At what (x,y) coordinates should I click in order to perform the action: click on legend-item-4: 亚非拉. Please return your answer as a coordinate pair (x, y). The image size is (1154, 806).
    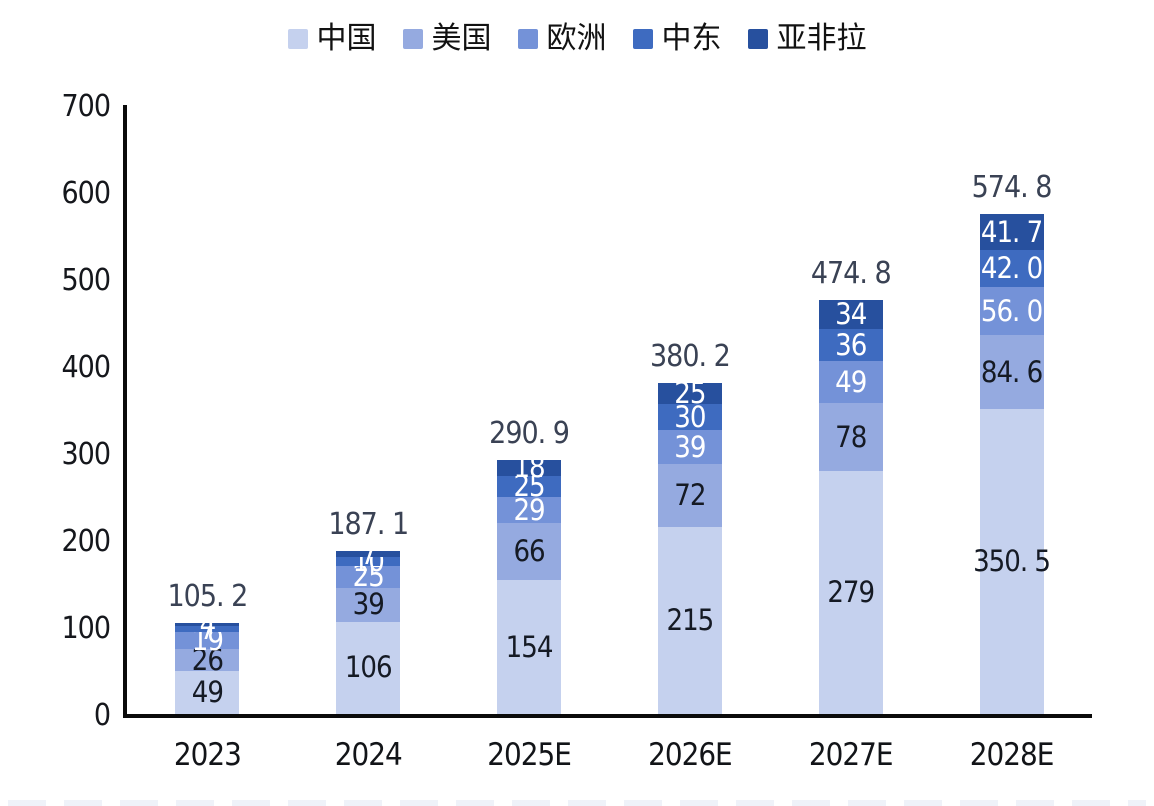
    Looking at the image, I should click on (807, 38).